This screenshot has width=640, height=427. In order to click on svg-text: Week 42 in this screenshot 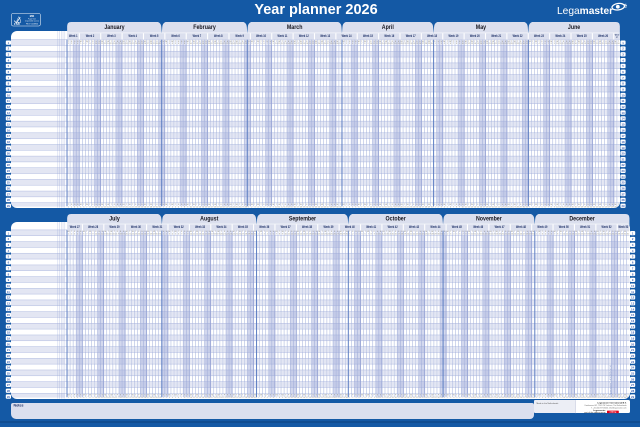, I will do `click(393, 227)`.